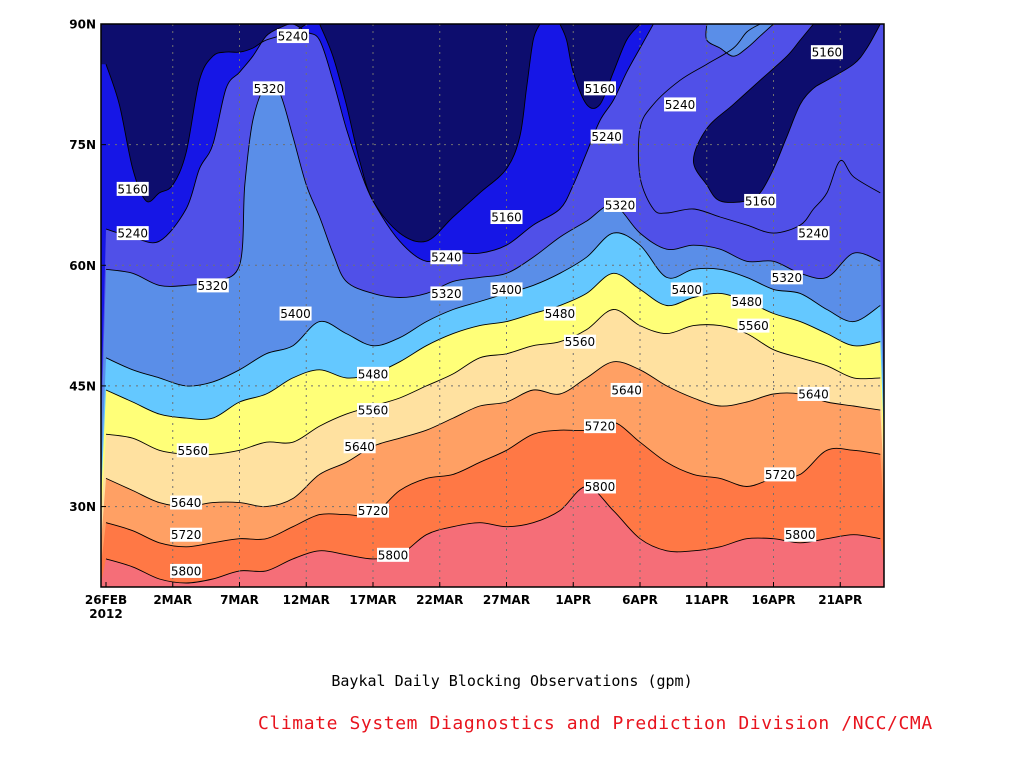 The height and width of the screenshot is (768, 1024). Describe the element at coordinates (840, 600) in the screenshot. I see `x-tick-label: 21APR` at that location.